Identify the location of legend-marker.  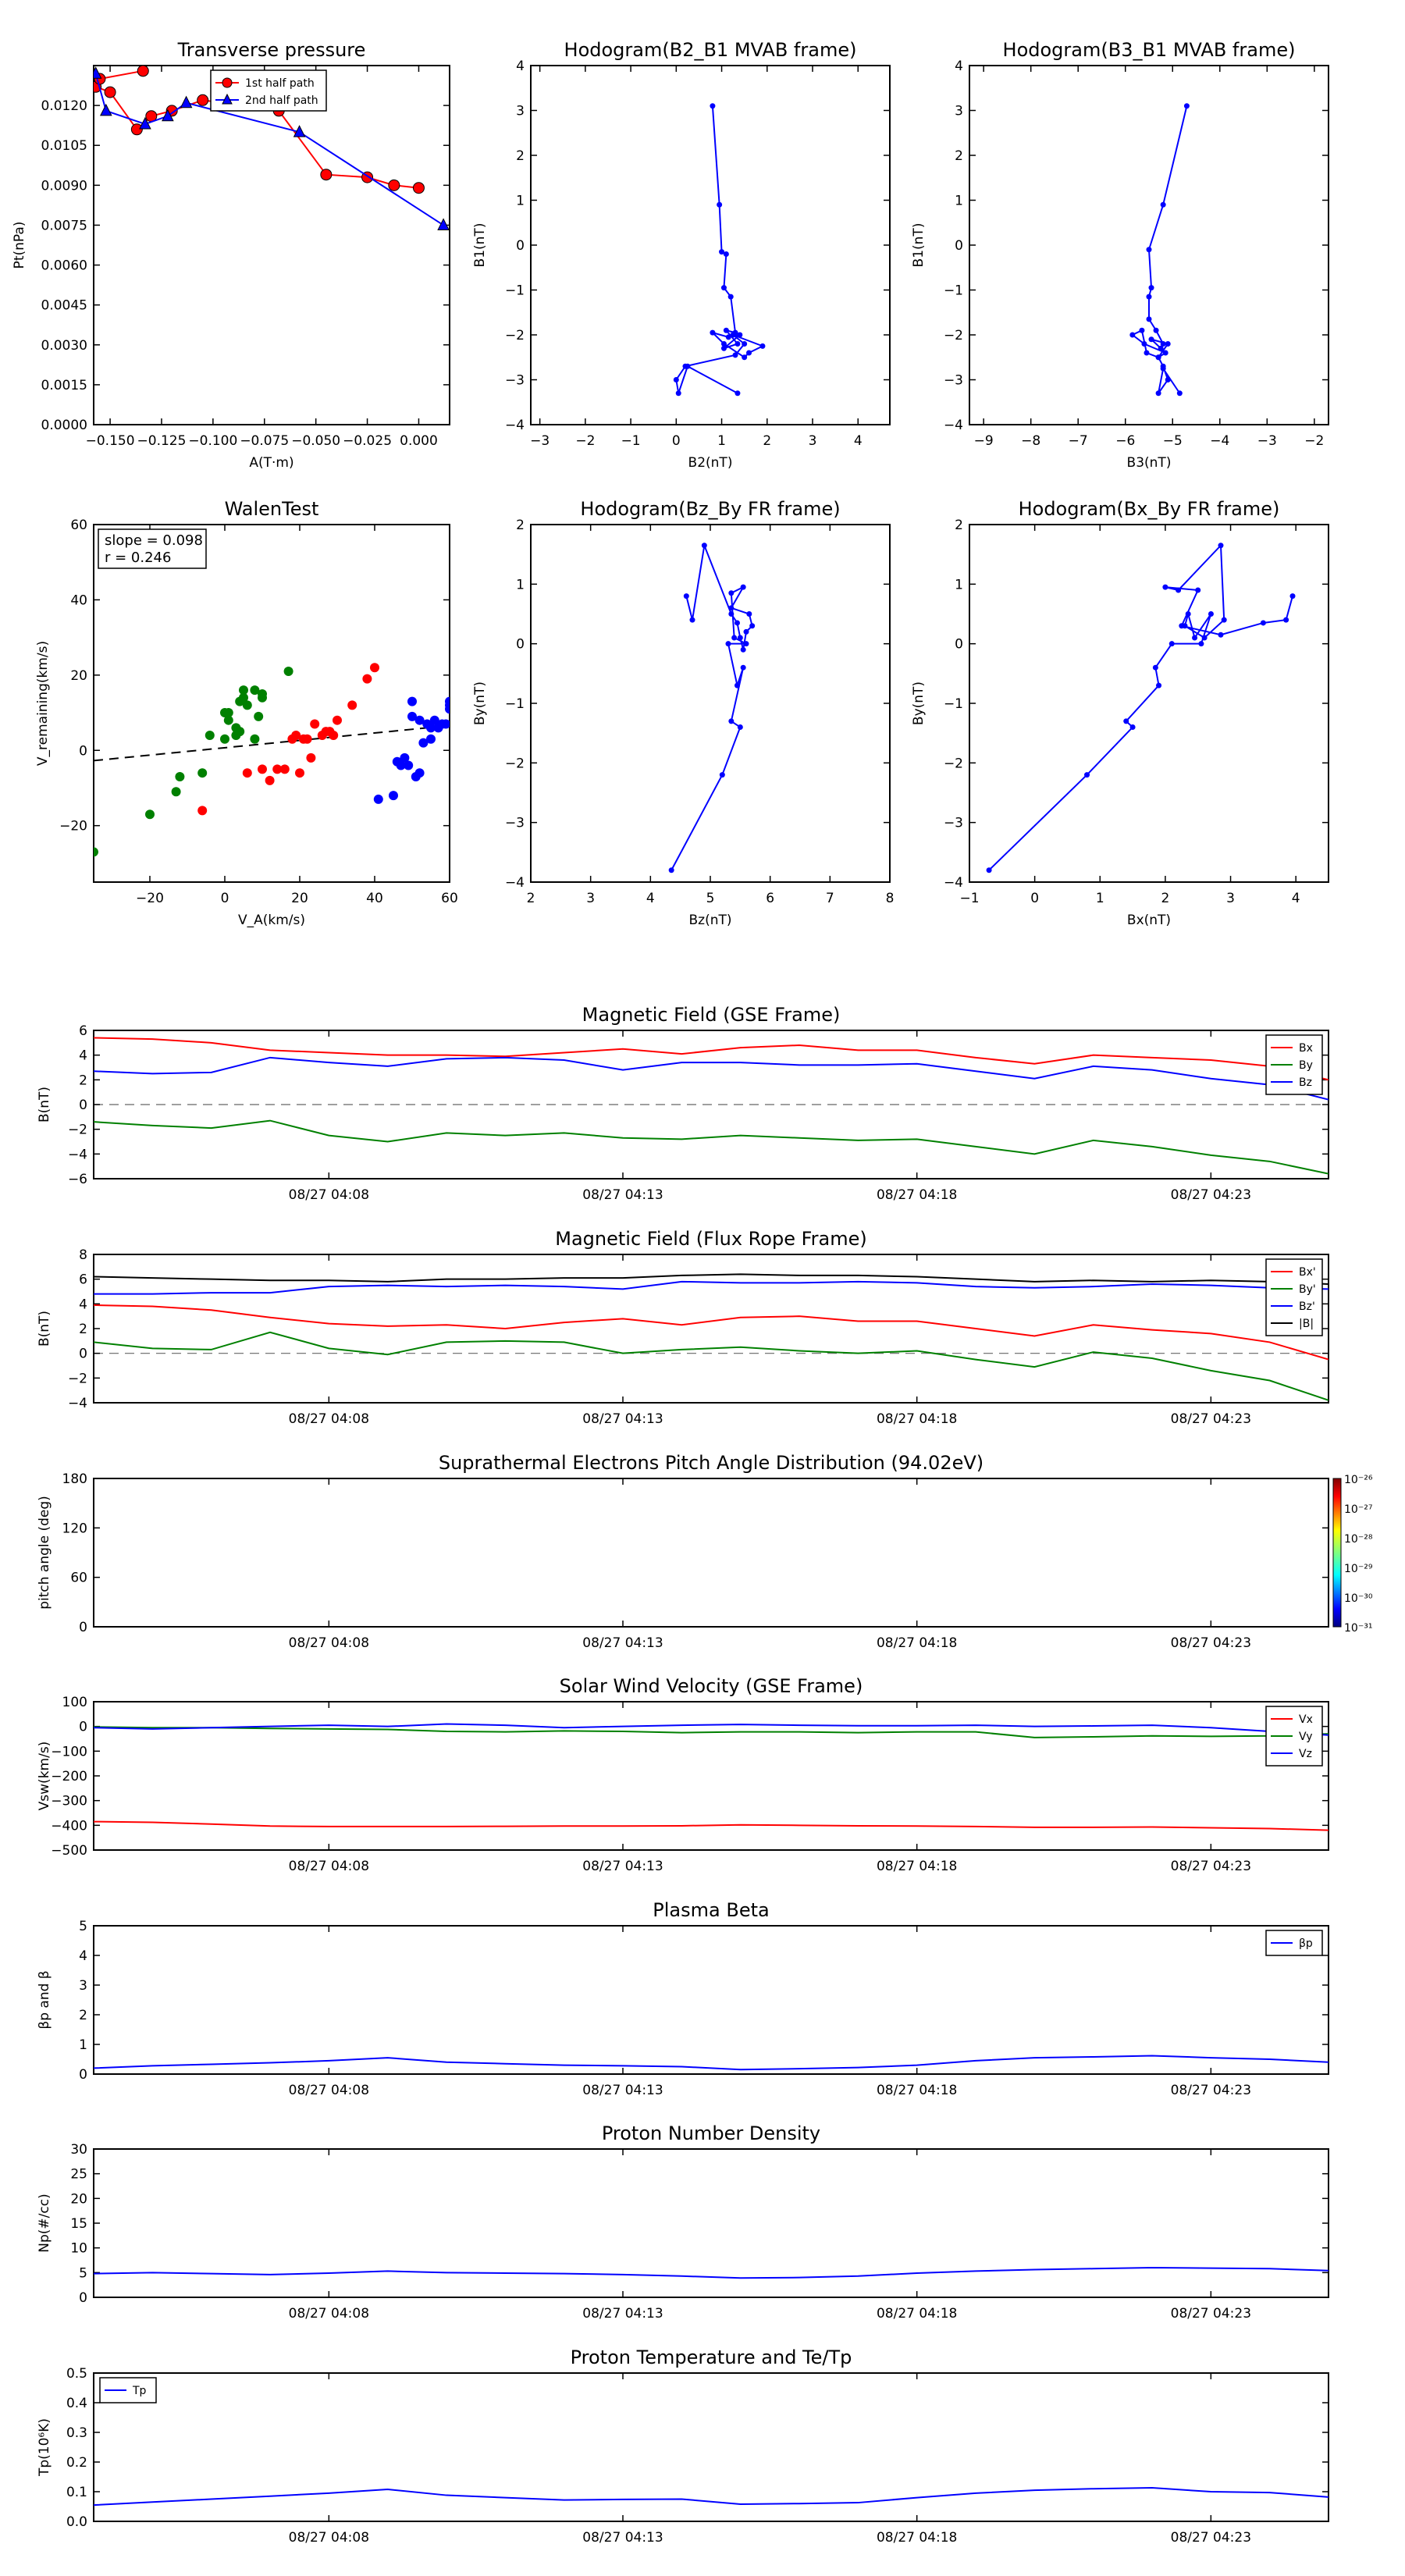
(227, 82).